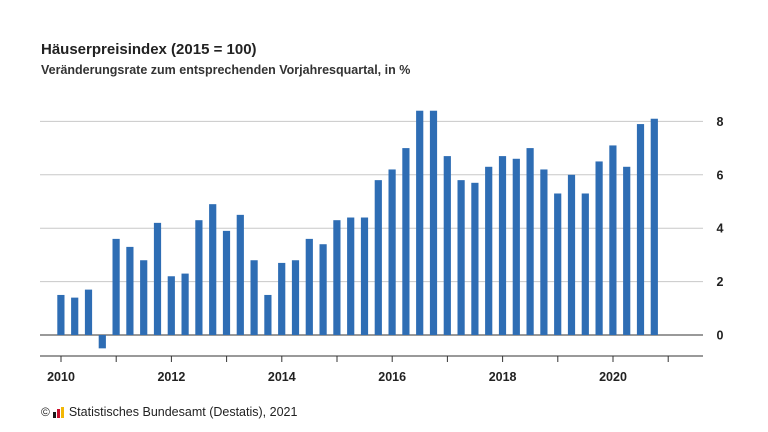  What do you see at coordinates (61, 377) in the screenshot?
I see `x-tick-label: 2010` at bounding box center [61, 377].